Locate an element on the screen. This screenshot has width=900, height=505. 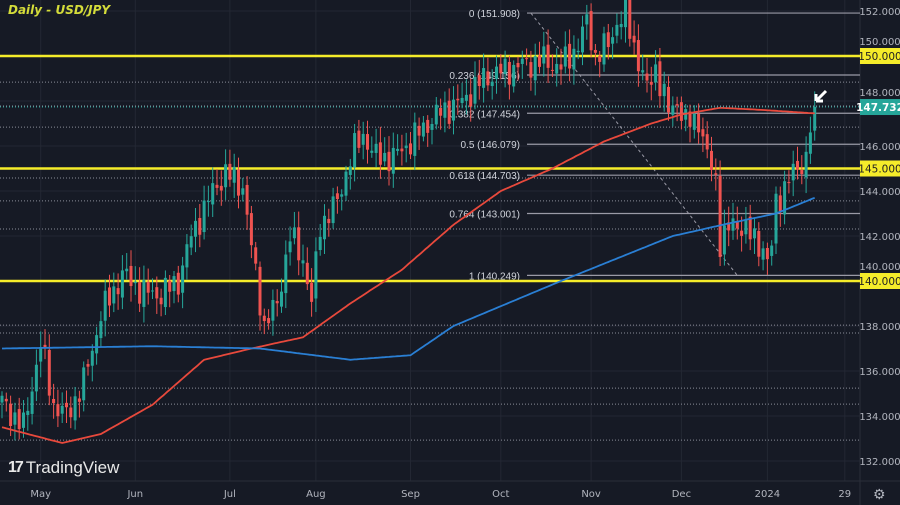
y-tick-label: 144.000 is located at coordinates (879, 192).